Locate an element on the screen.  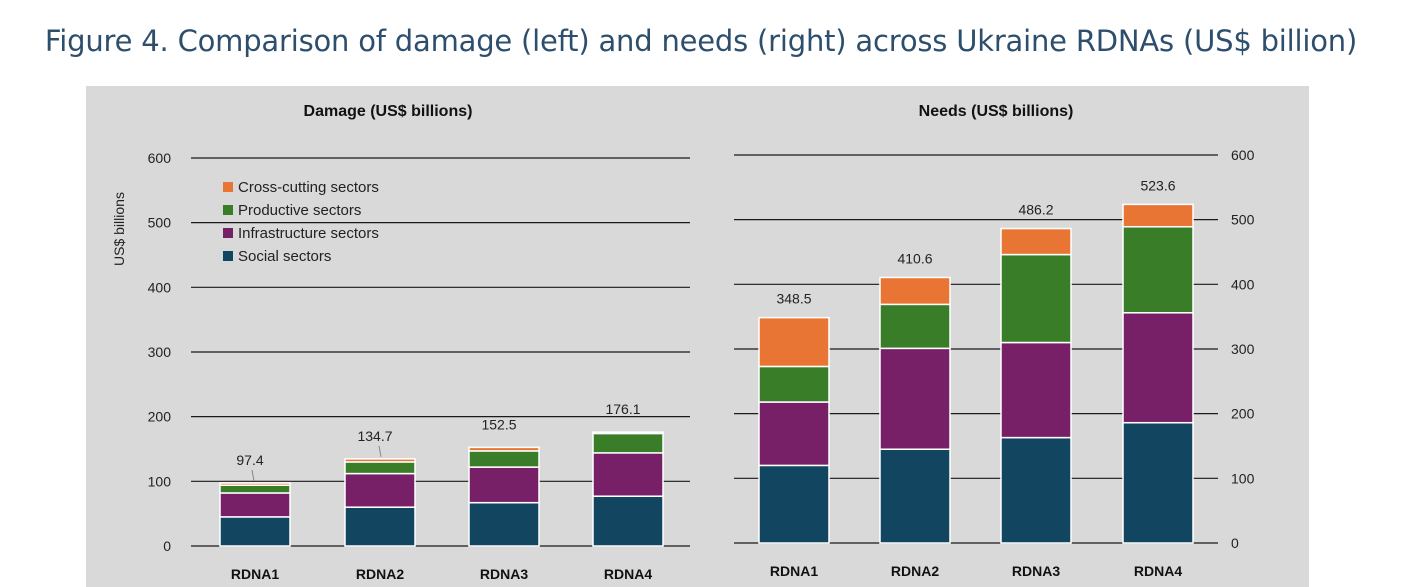
damage-chart-title: Damage (US$ billions) is located at coordinates (388, 111).